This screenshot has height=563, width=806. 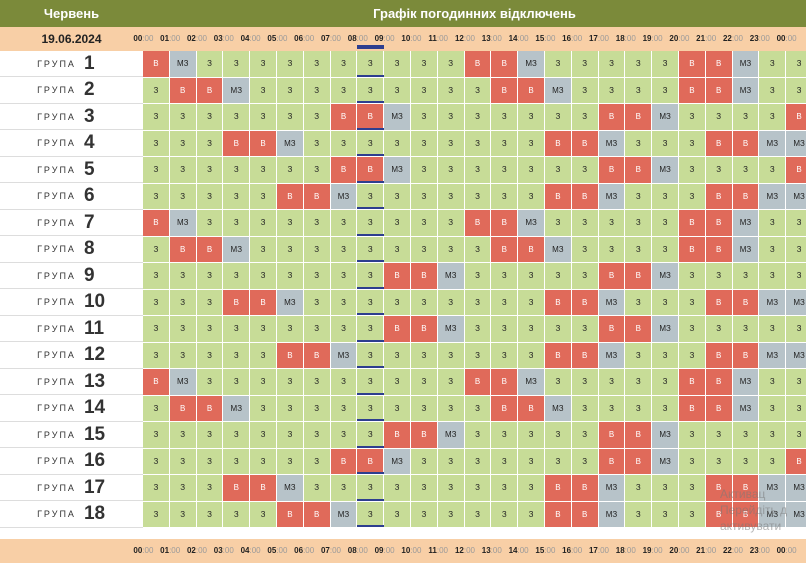 I want to click on hour-label: 09:00, so click(x=384, y=39).